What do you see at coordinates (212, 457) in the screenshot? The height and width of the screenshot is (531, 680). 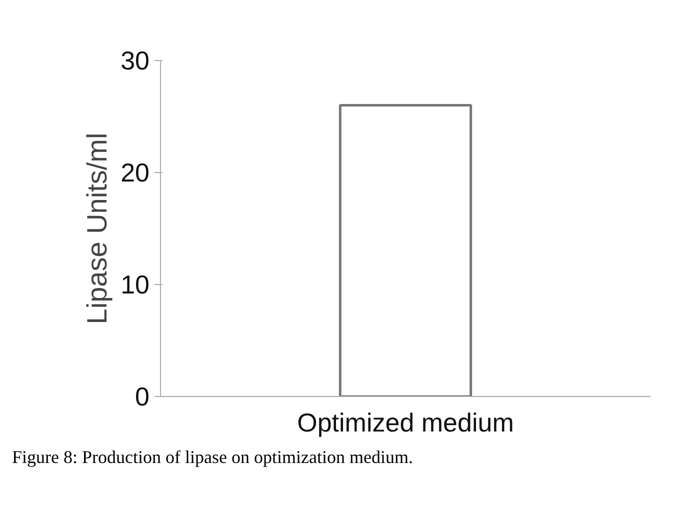 I see `caption: Figure 8: Production of lipase on optimization medium.` at bounding box center [212, 457].